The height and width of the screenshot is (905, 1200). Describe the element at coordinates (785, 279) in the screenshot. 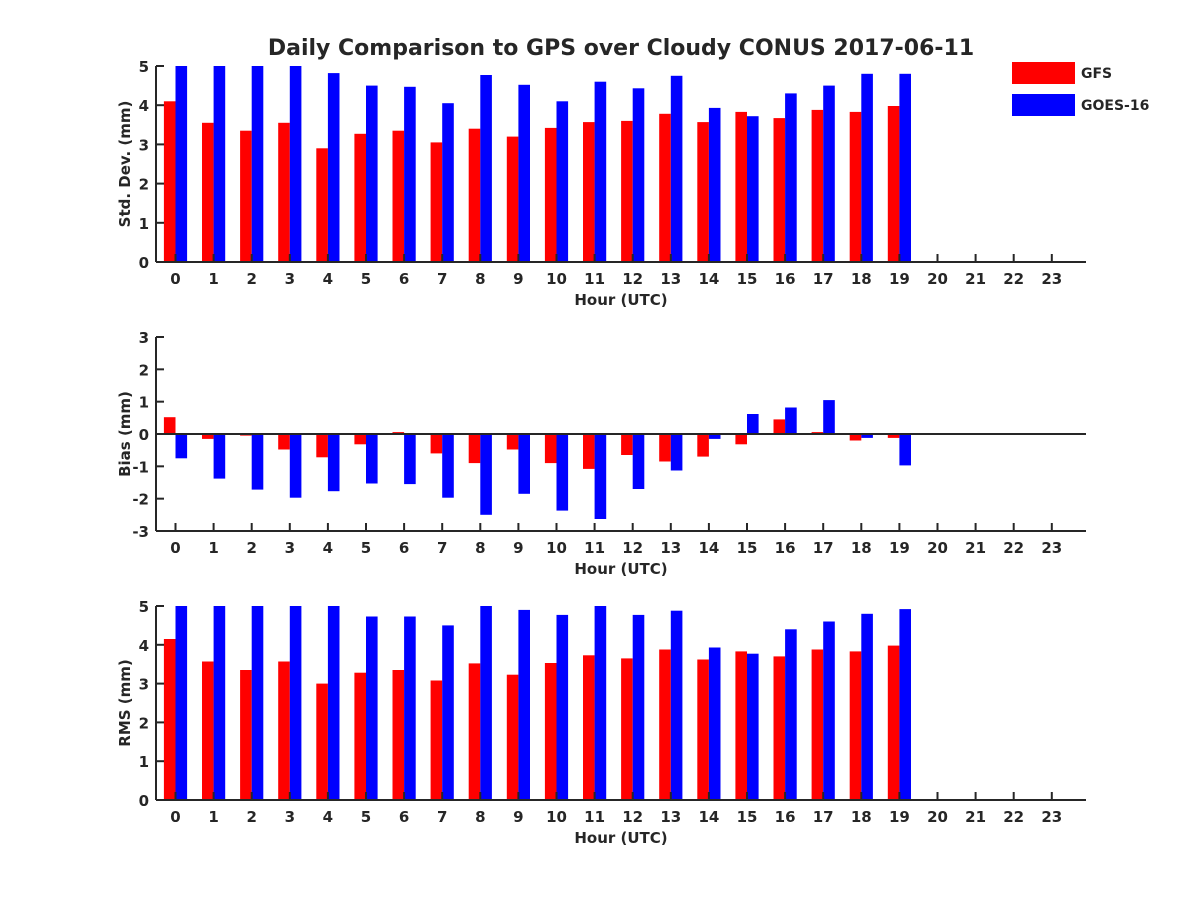

I see `x-tick-label: 16` at that location.